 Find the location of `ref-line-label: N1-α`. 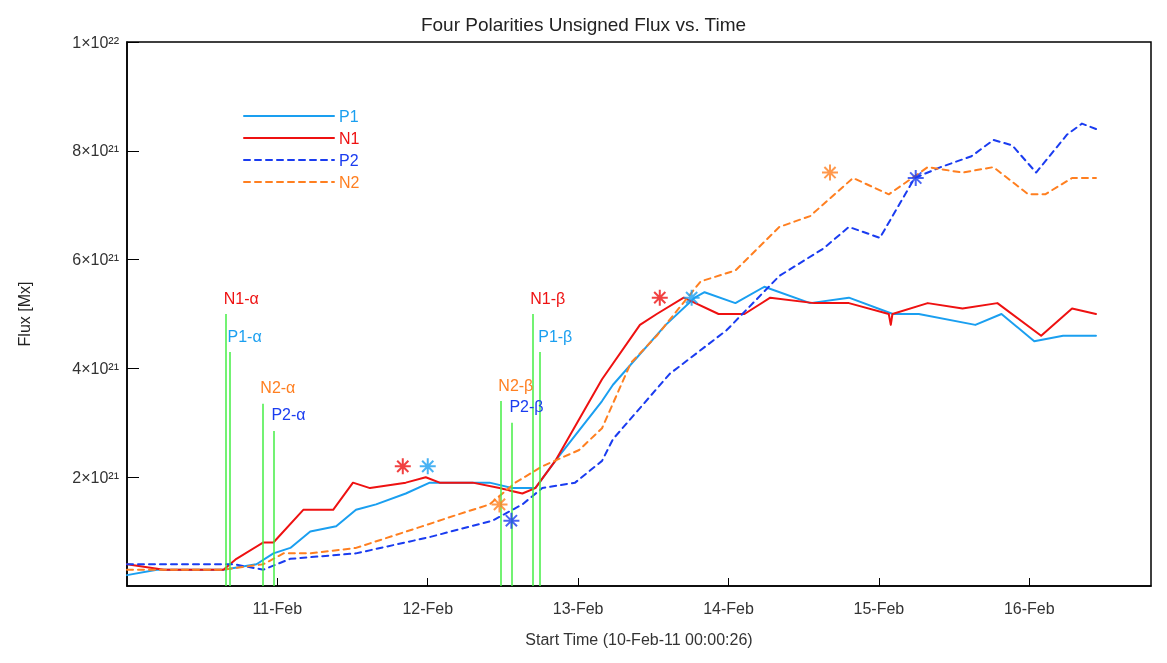

ref-line-label: N1-α is located at coordinates (241, 298).